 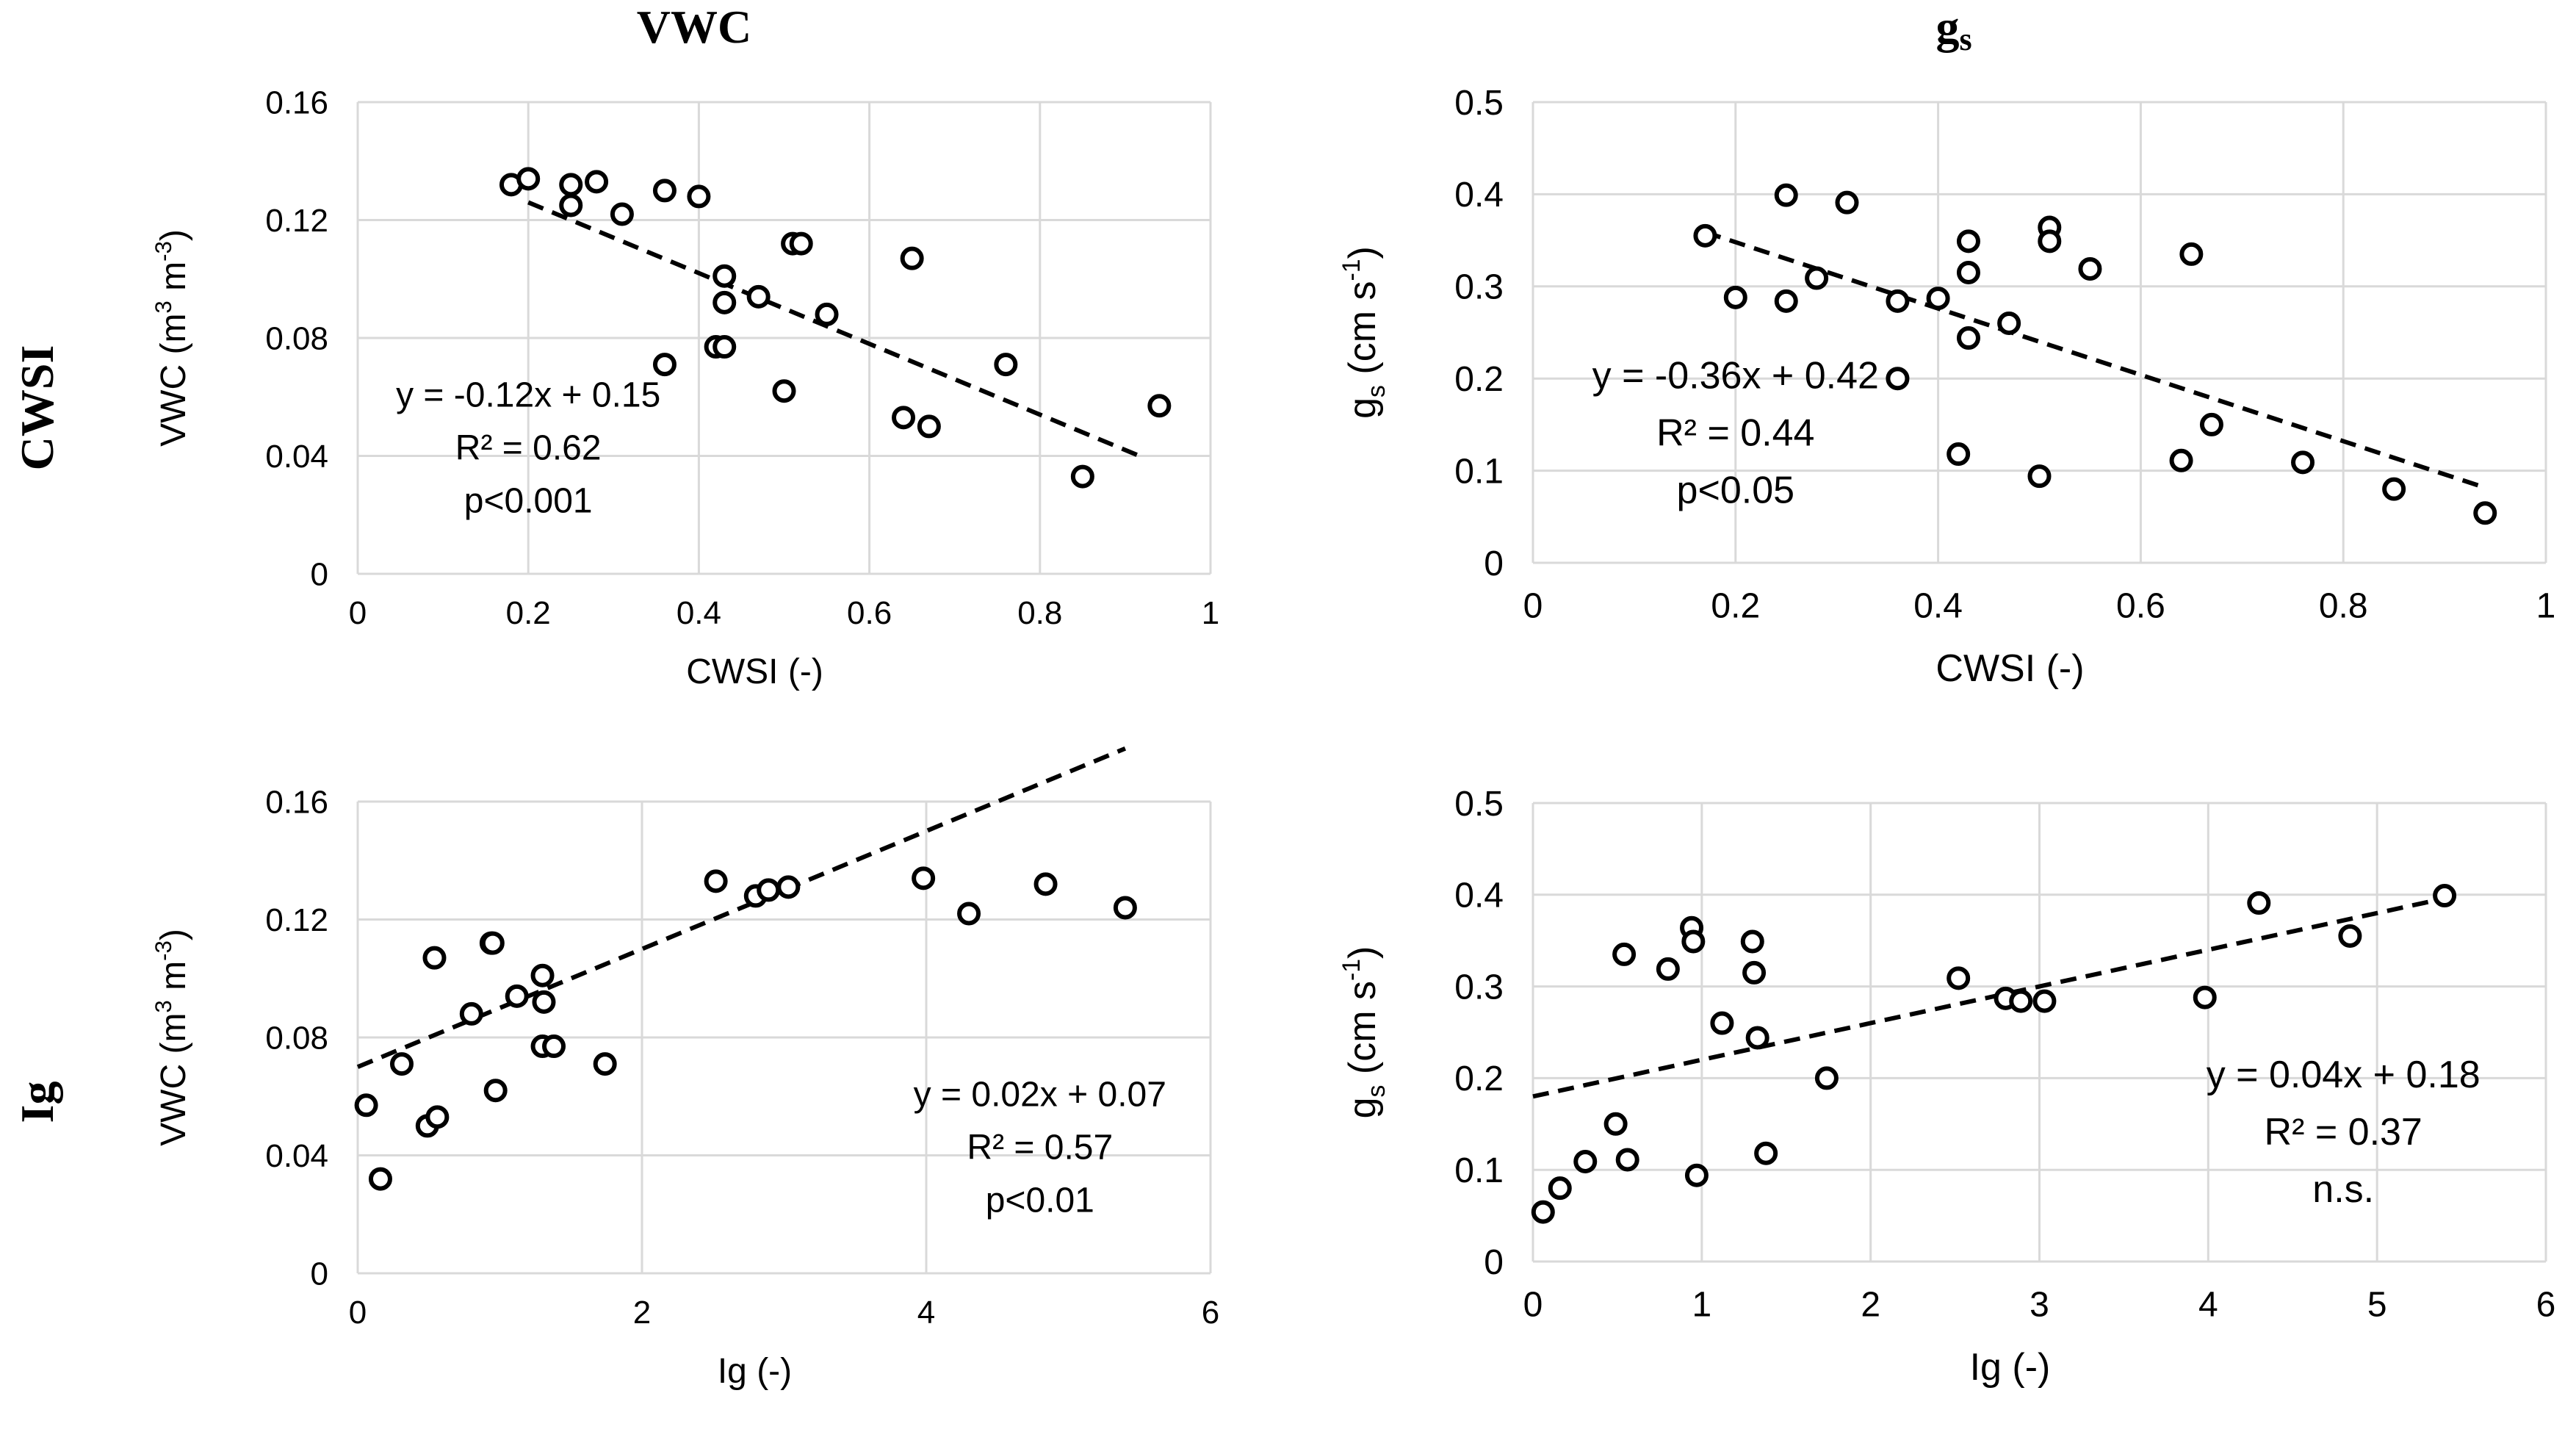 I want to click on row-header-cwsi: CWSI, so click(x=37, y=408).